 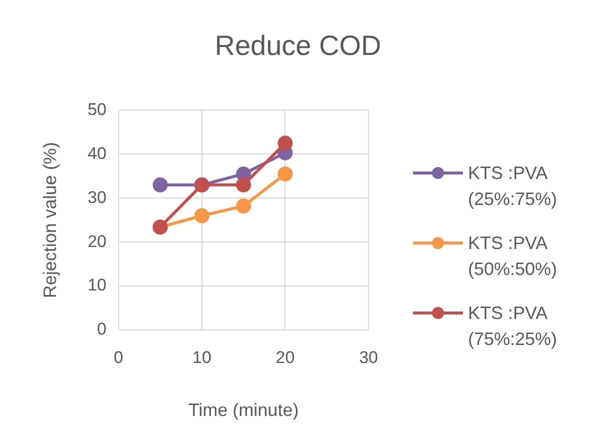 What do you see at coordinates (513, 186) in the screenshot?
I see `legend-label: KTS :PVA (25%:75%)` at bounding box center [513, 186].